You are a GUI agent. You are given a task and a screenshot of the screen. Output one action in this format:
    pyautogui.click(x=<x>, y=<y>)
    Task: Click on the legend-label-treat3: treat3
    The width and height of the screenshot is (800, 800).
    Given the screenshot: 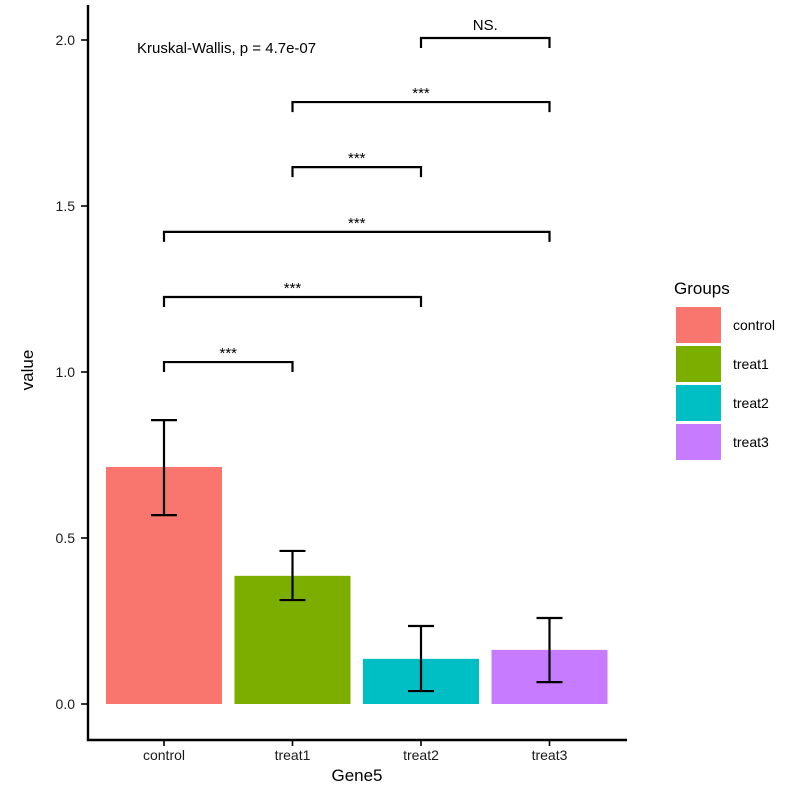 What is the action you would take?
    pyautogui.click(x=751, y=442)
    